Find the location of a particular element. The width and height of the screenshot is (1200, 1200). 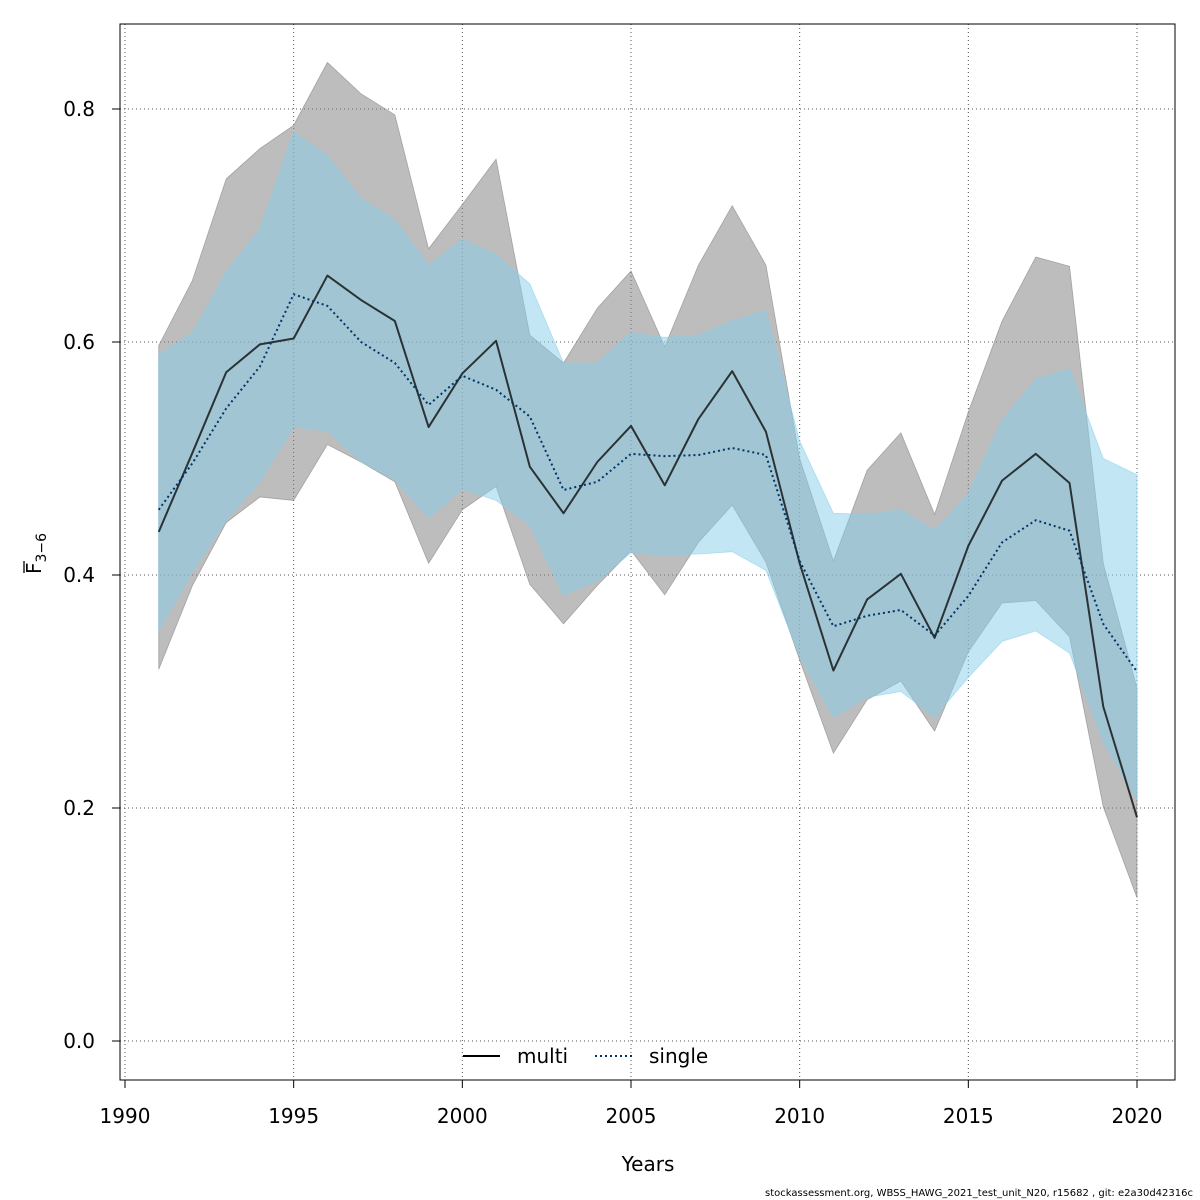

x-tick-label-2000: 2000 is located at coordinates (462, 1116).